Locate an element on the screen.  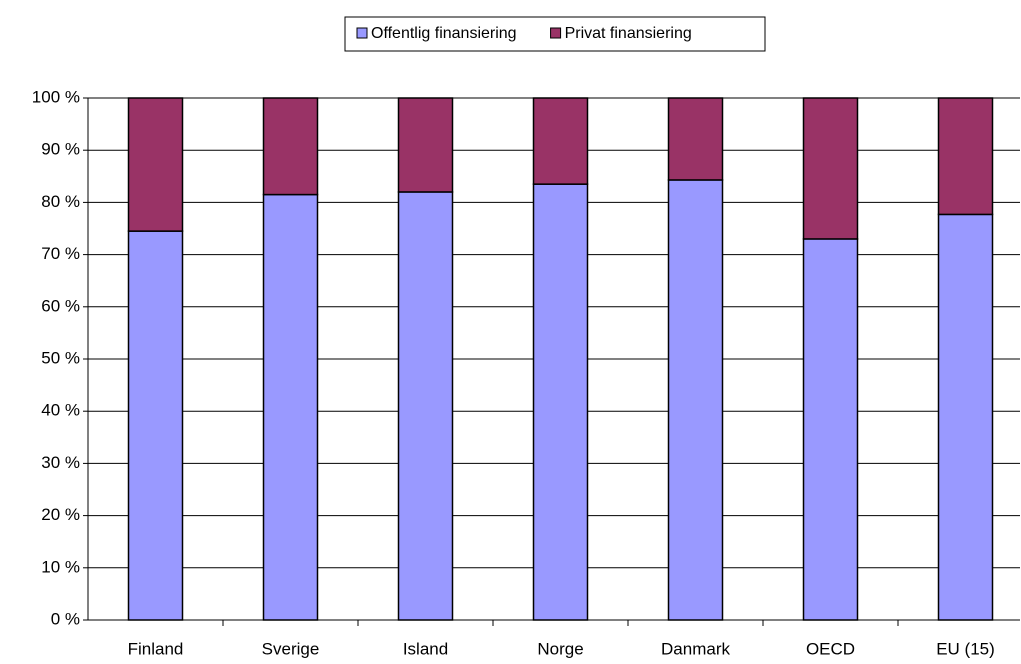
y-tick-label: 70 % is located at coordinates (60, 253).